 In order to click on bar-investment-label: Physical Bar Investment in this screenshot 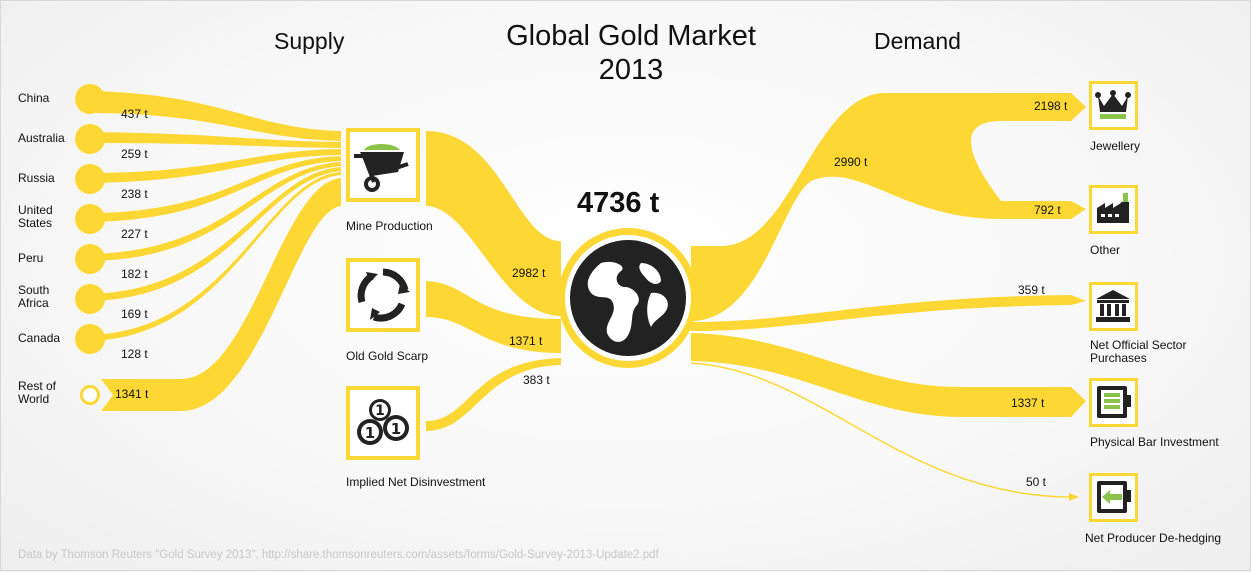, I will do `click(1154, 442)`.